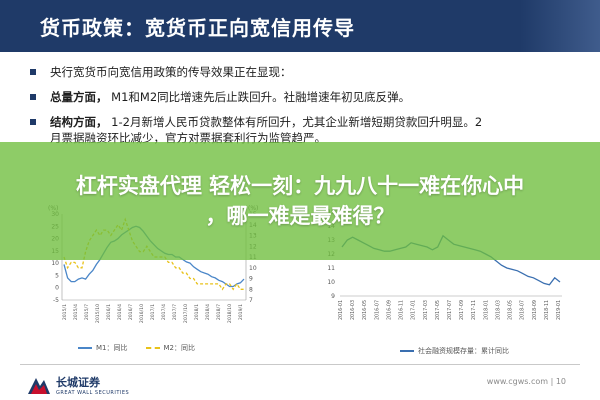  I want to click on x-tick-label: 2015/7, so click(87, 312).